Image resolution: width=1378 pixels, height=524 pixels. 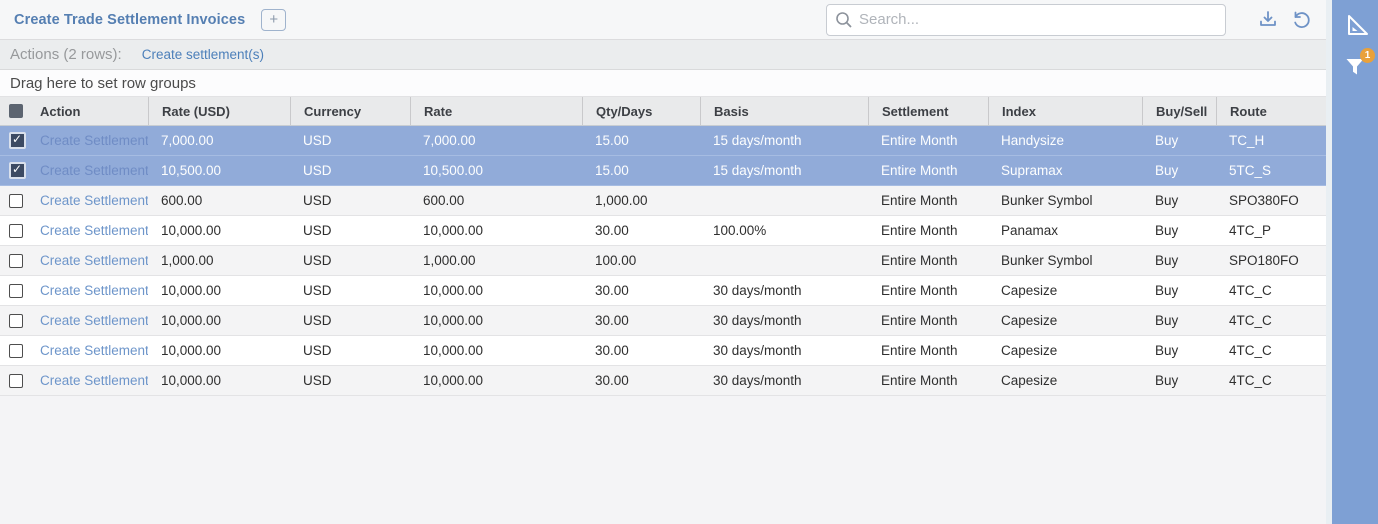 I want to click on cell-rate-usd: 600.00, so click(x=182, y=200).